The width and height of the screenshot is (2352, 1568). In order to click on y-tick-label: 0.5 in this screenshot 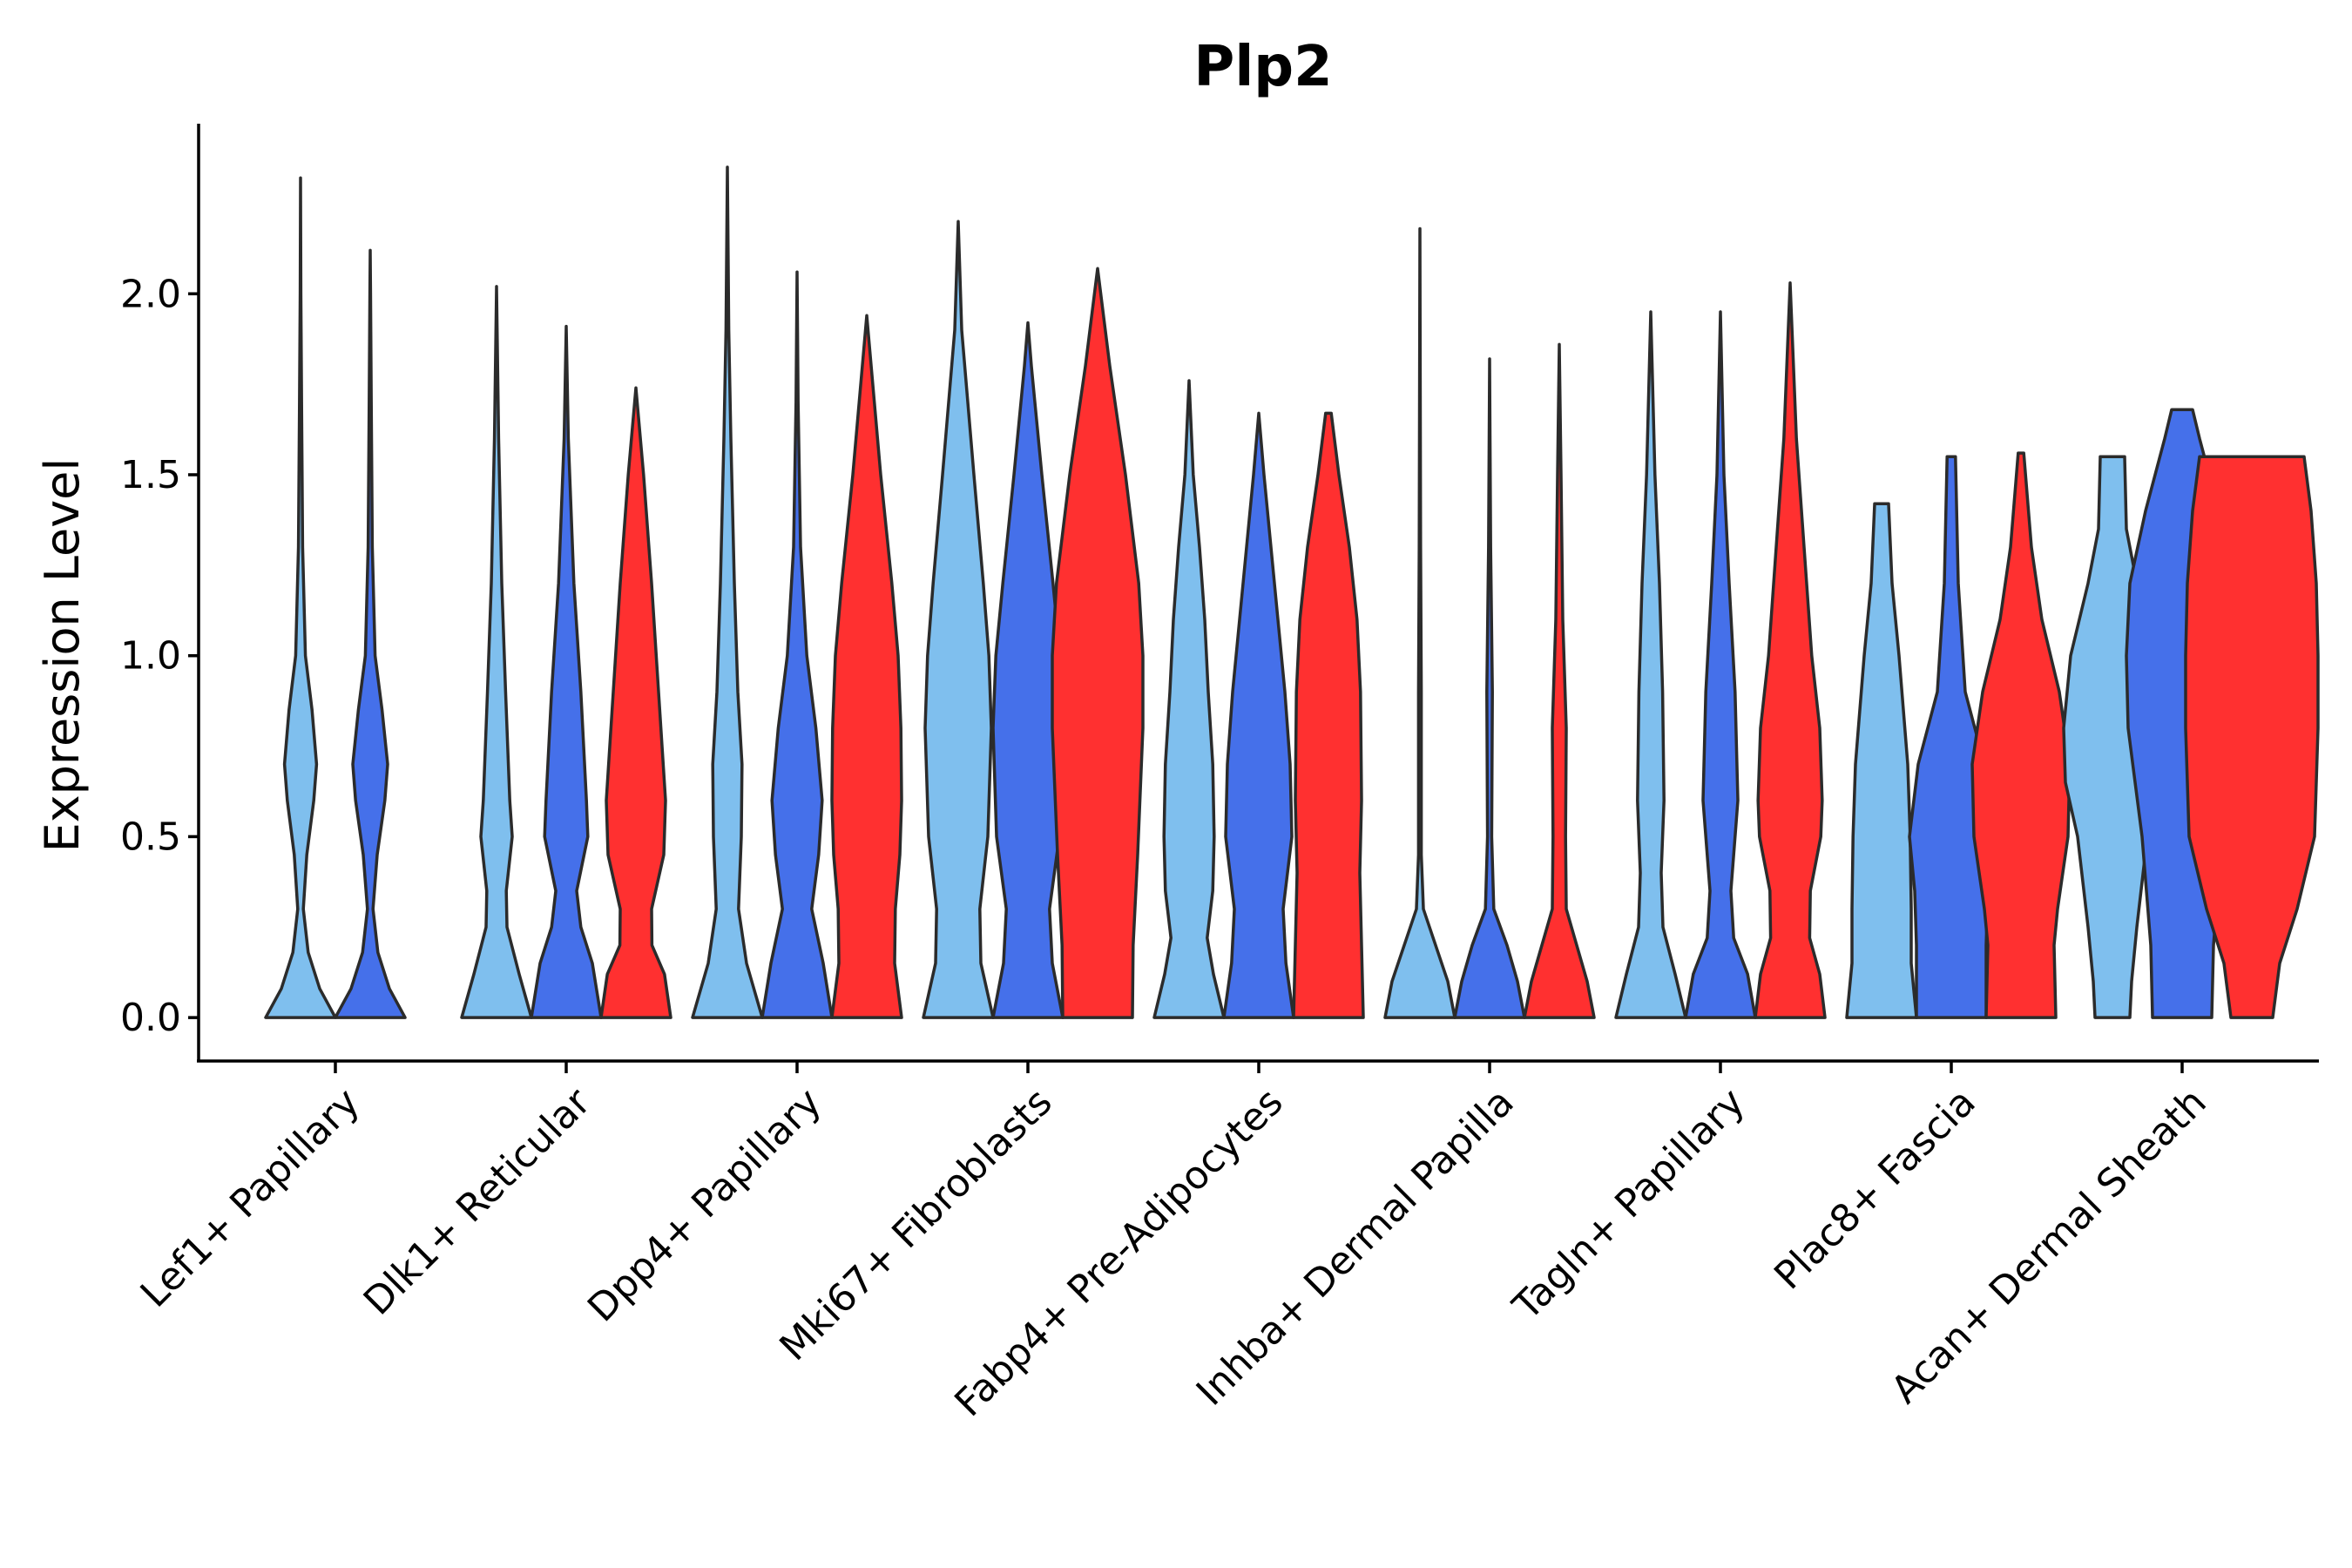, I will do `click(150, 836)`.